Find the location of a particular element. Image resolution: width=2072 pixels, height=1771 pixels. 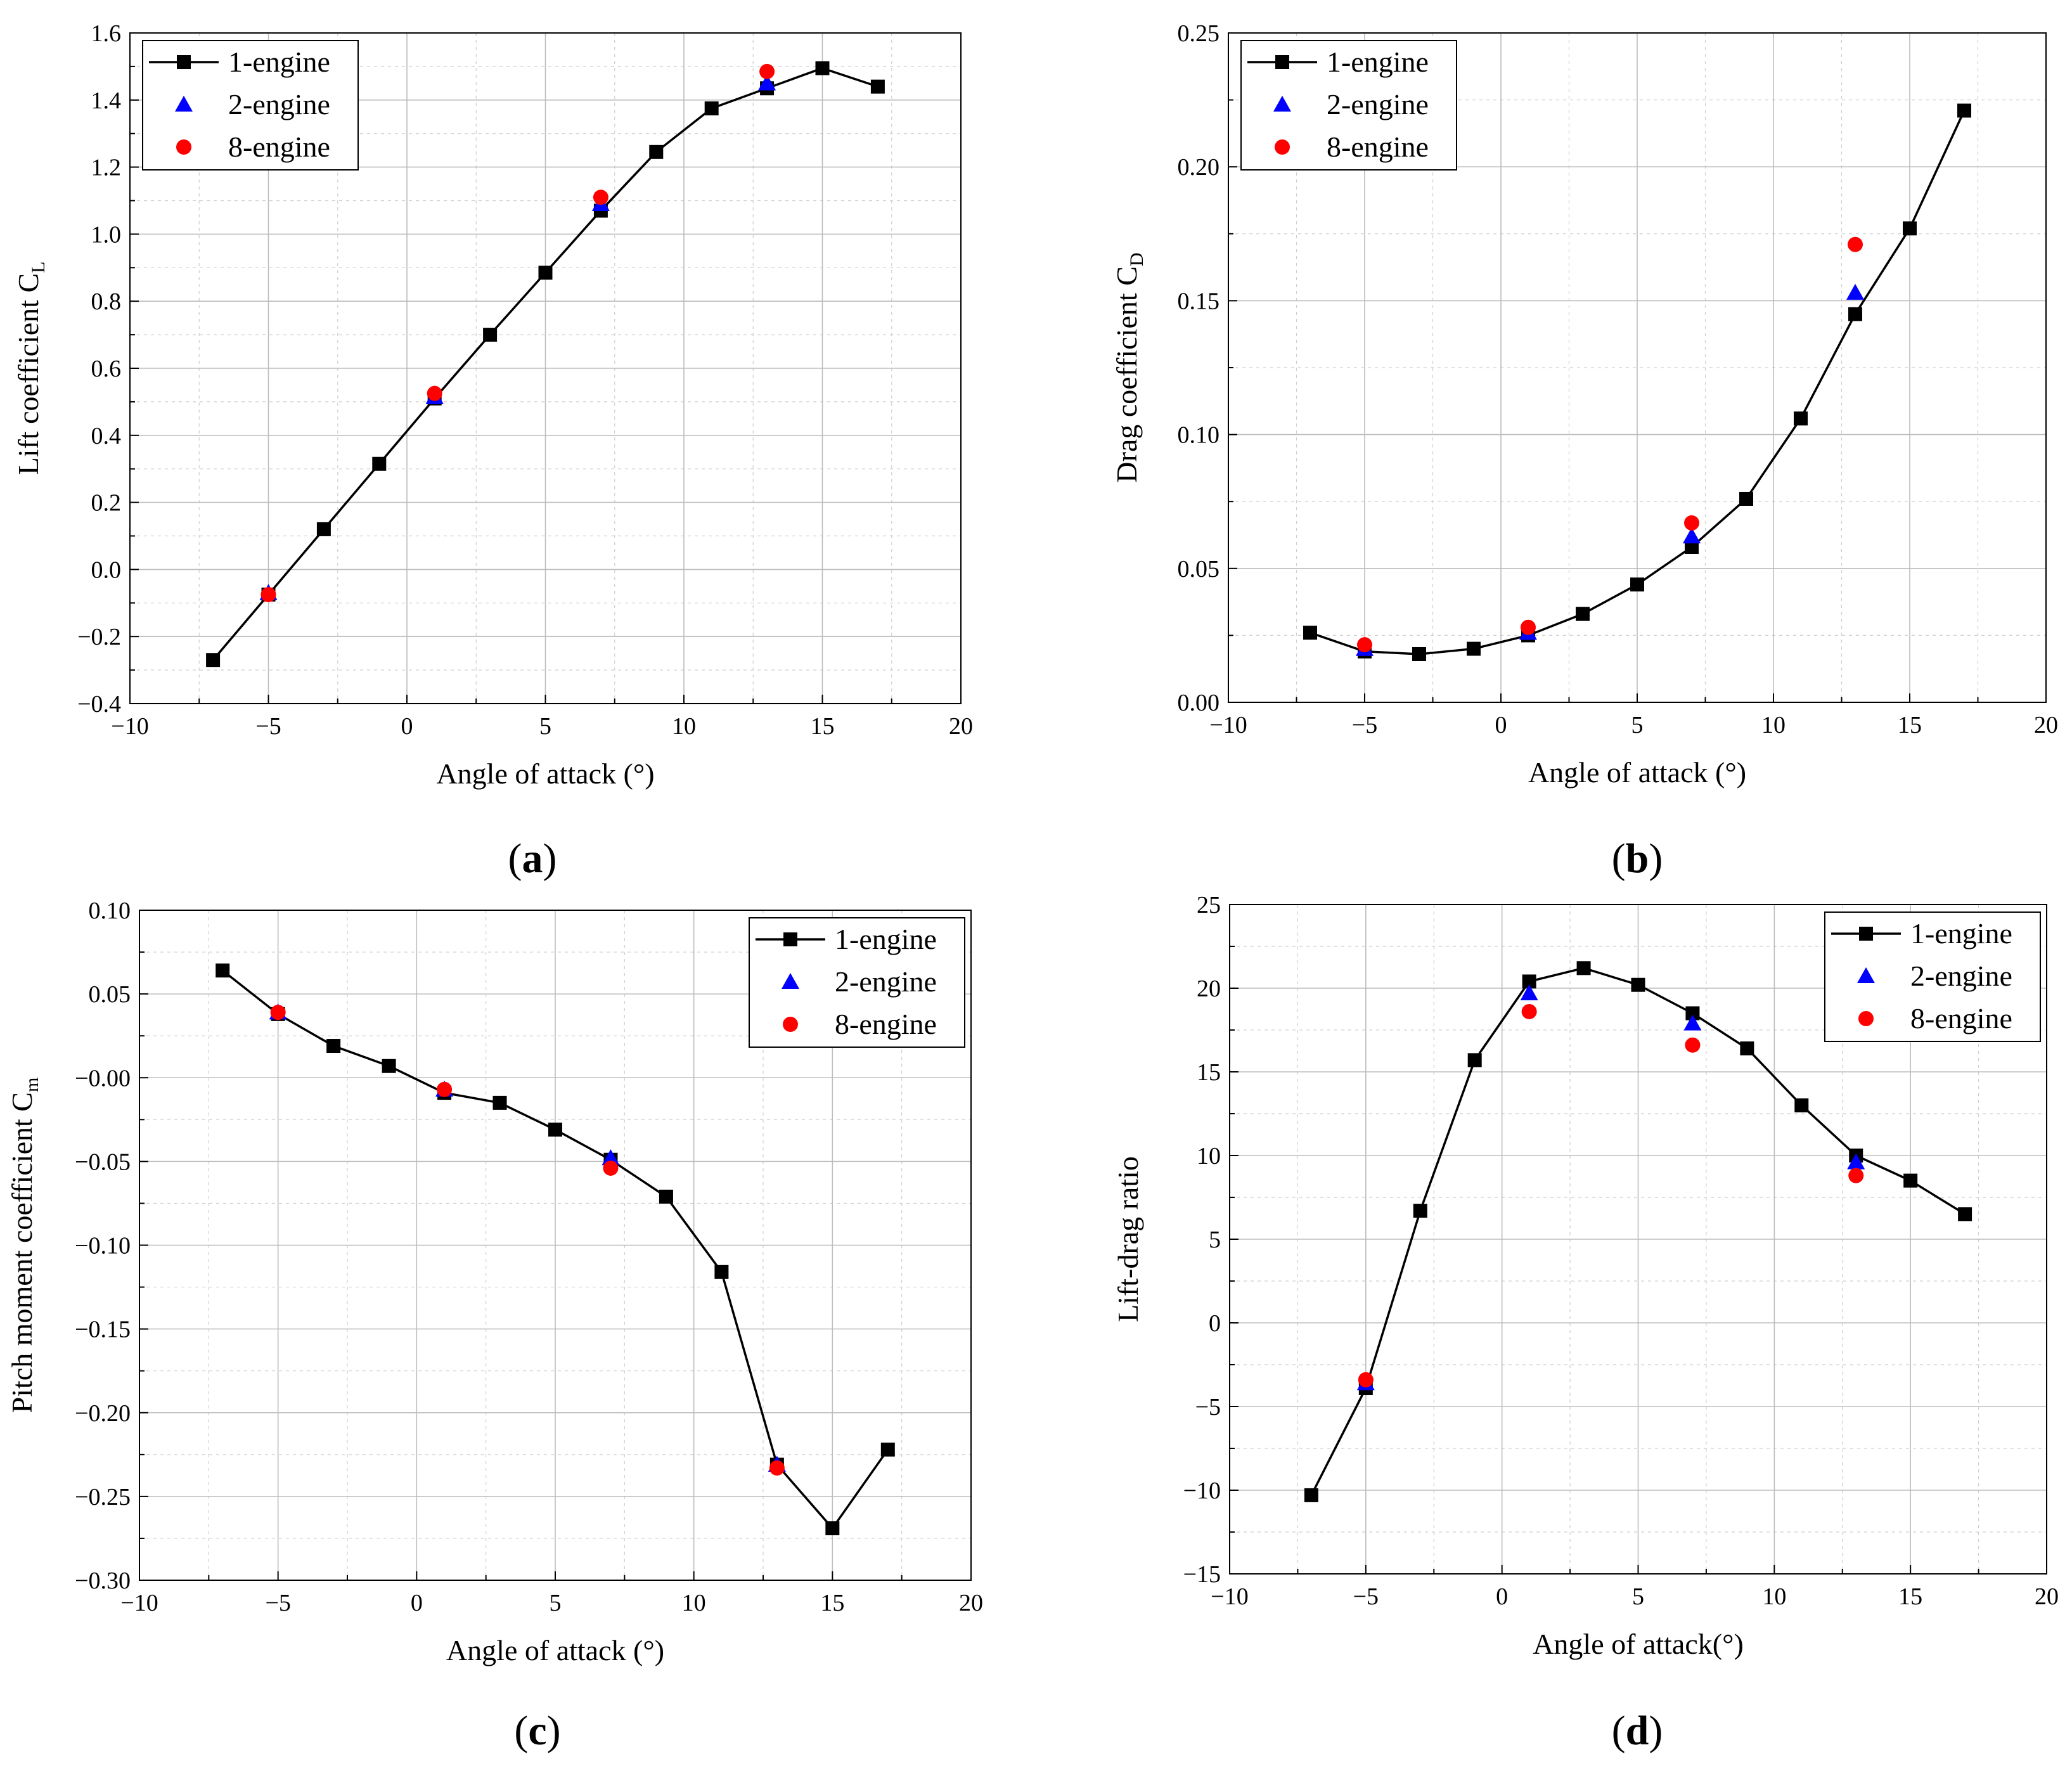

y-tick-label: −0.15 is located at coordinates (103, 1330).